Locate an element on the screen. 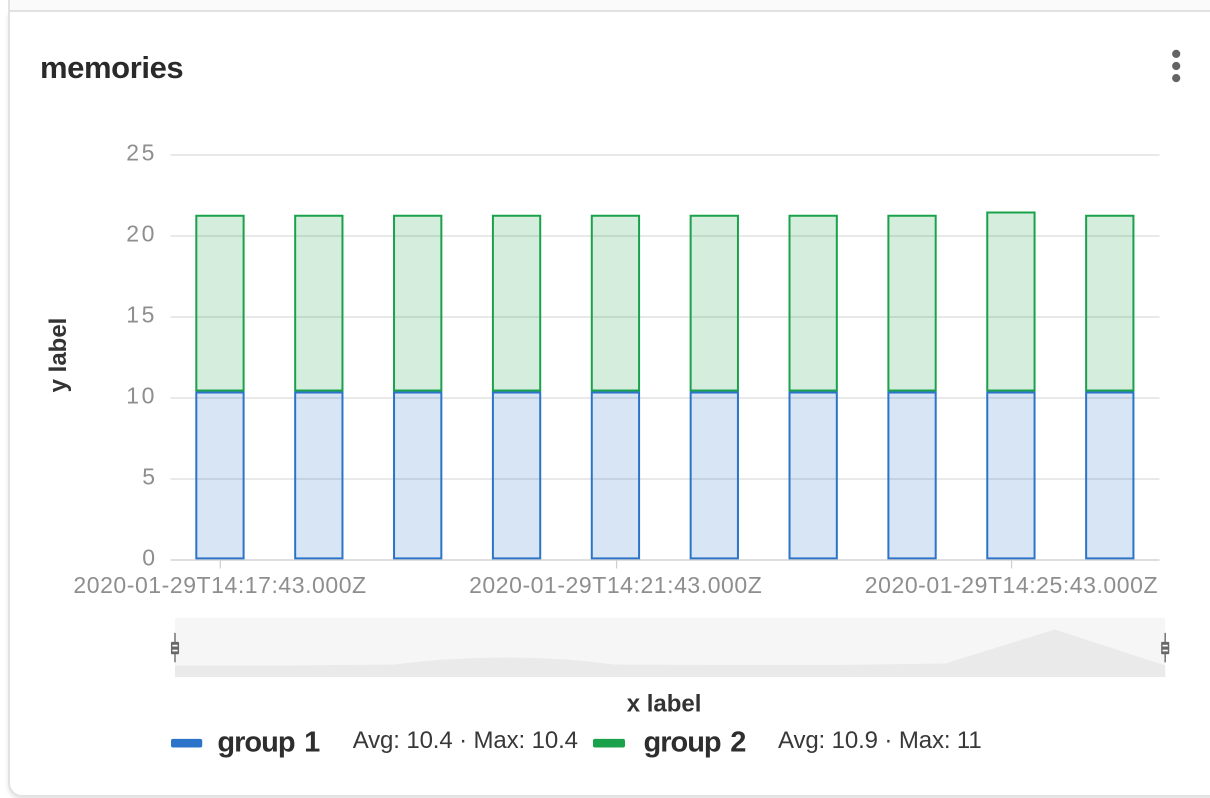  svg-text: 5 is located at coordinates (148, 476).